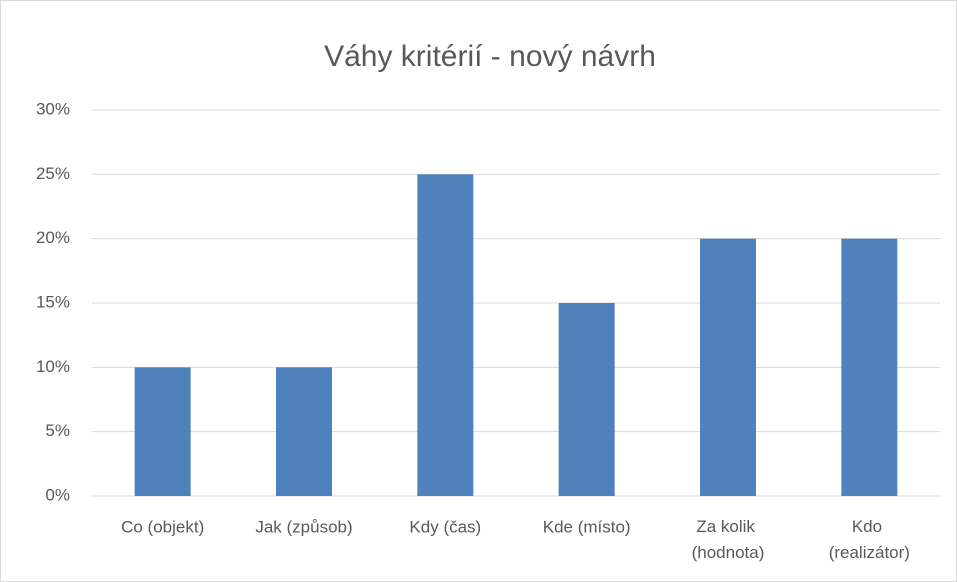 This screenshot has width=957, height=582. I want to click on x-tick-label: Za kolik (hodnota), so click(728, 539).